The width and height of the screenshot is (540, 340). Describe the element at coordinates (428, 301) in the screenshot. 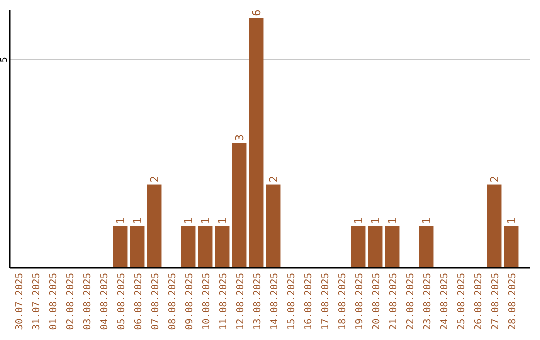

I see `x-tick-label: 23.08.2025` at that location.